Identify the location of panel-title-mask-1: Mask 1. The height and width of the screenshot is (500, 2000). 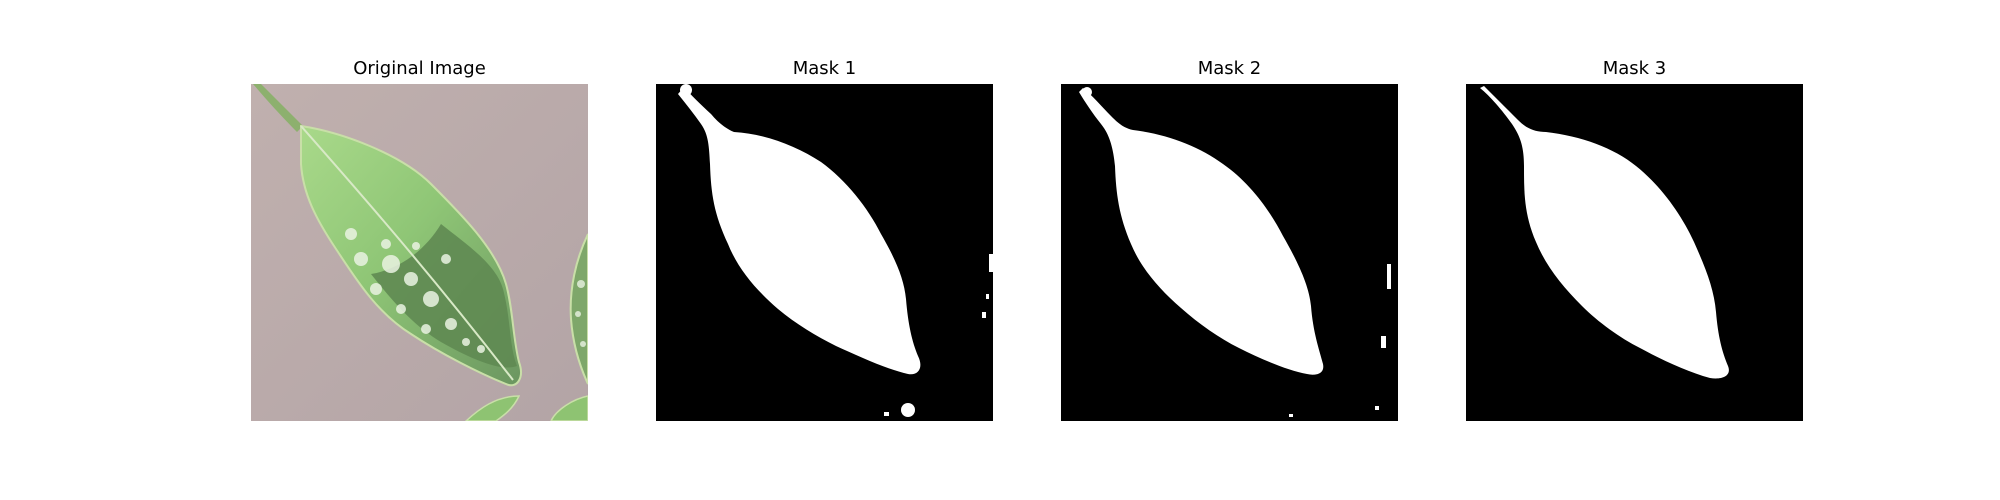
(824, 68).